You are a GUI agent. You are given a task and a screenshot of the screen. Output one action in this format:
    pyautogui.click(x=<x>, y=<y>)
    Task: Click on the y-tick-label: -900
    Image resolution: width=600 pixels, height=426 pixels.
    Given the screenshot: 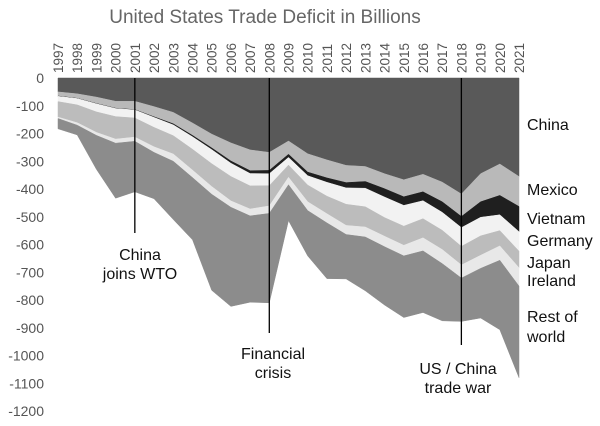 What is the action you would take?
    pyautogui.click(x=30, y=328)
    